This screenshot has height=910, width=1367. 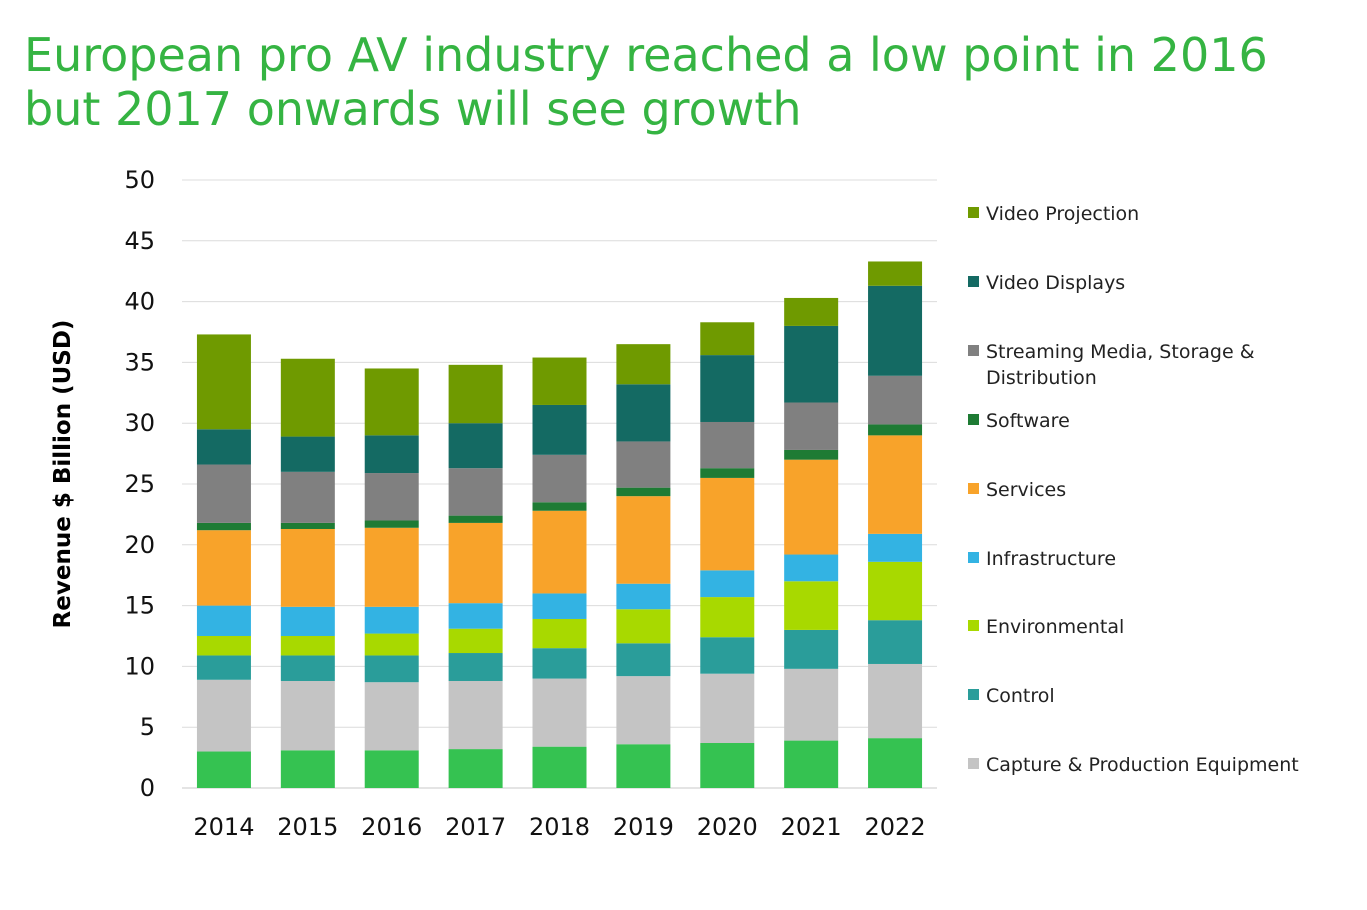 I want to click on x-tick-label: 2022, so click(x=895, y=827).